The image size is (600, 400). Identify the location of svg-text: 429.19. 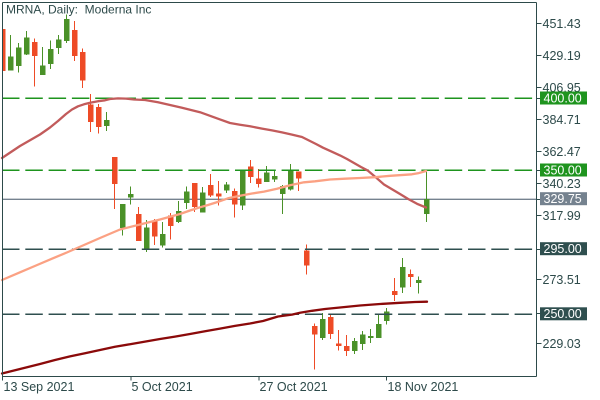
(562, 56).